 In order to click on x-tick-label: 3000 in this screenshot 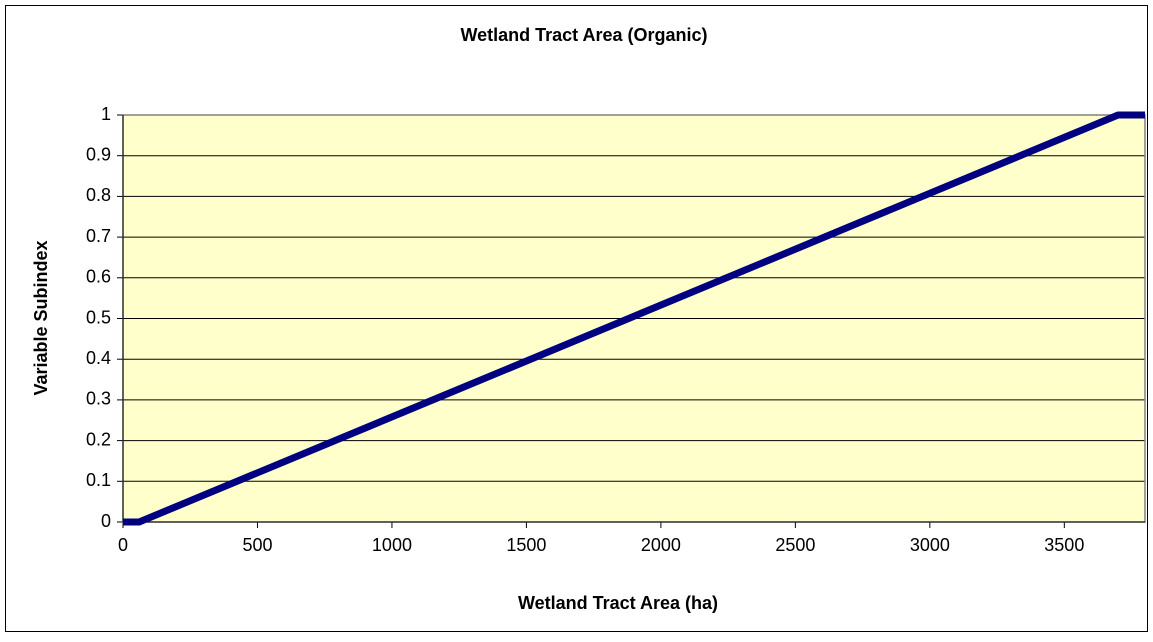, I will do `click(930, 545)`.